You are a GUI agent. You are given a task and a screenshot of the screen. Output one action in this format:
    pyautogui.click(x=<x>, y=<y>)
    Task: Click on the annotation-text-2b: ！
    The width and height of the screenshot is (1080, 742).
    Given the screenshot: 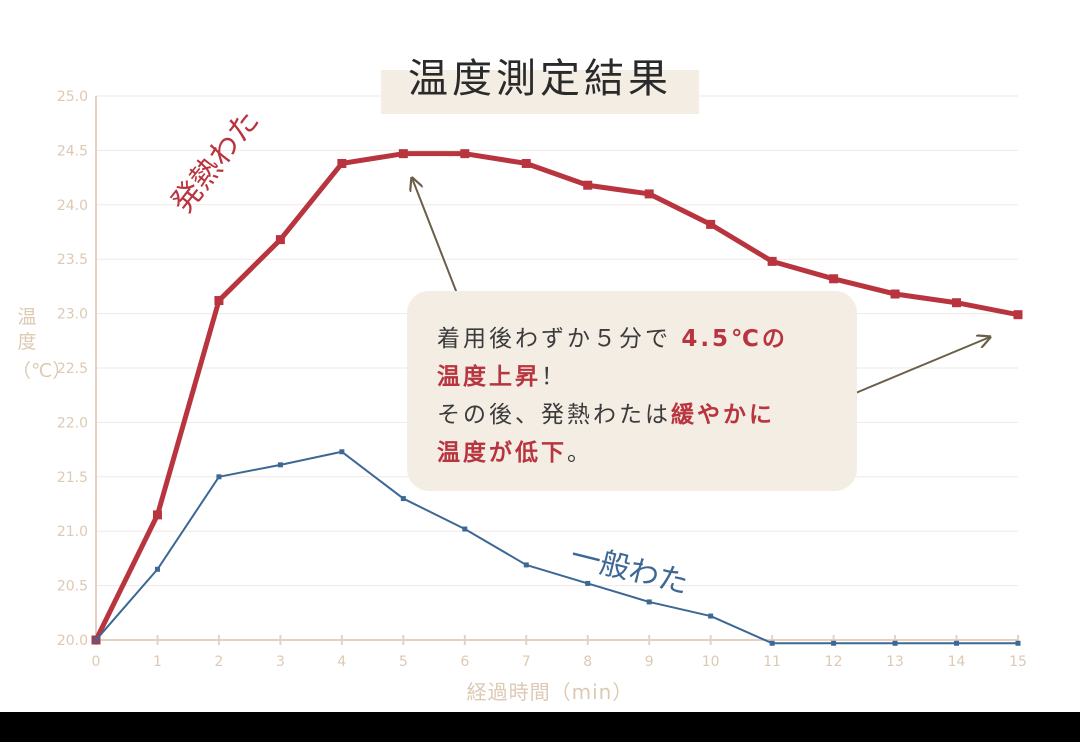 What is the action you would take?
    pyautogui.click(x=554, y=377)
    